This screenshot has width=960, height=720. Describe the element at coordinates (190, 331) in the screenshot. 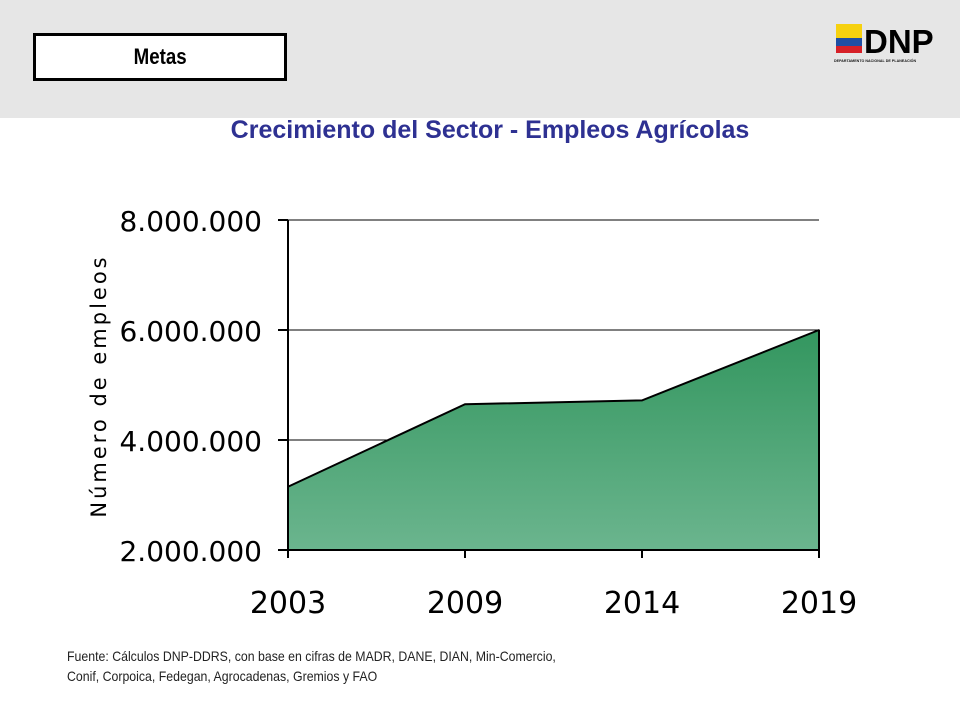

I see `y-tick-label-2: 6.000.000` at that location.